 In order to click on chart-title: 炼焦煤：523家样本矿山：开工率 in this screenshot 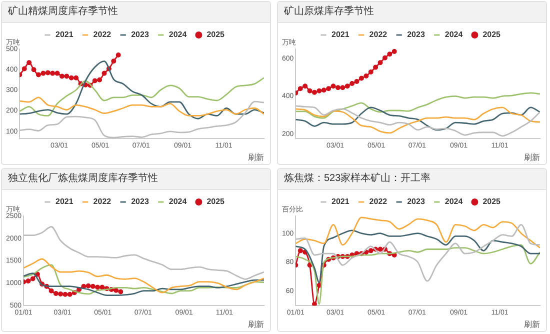, I will do `click(412, 179)`.